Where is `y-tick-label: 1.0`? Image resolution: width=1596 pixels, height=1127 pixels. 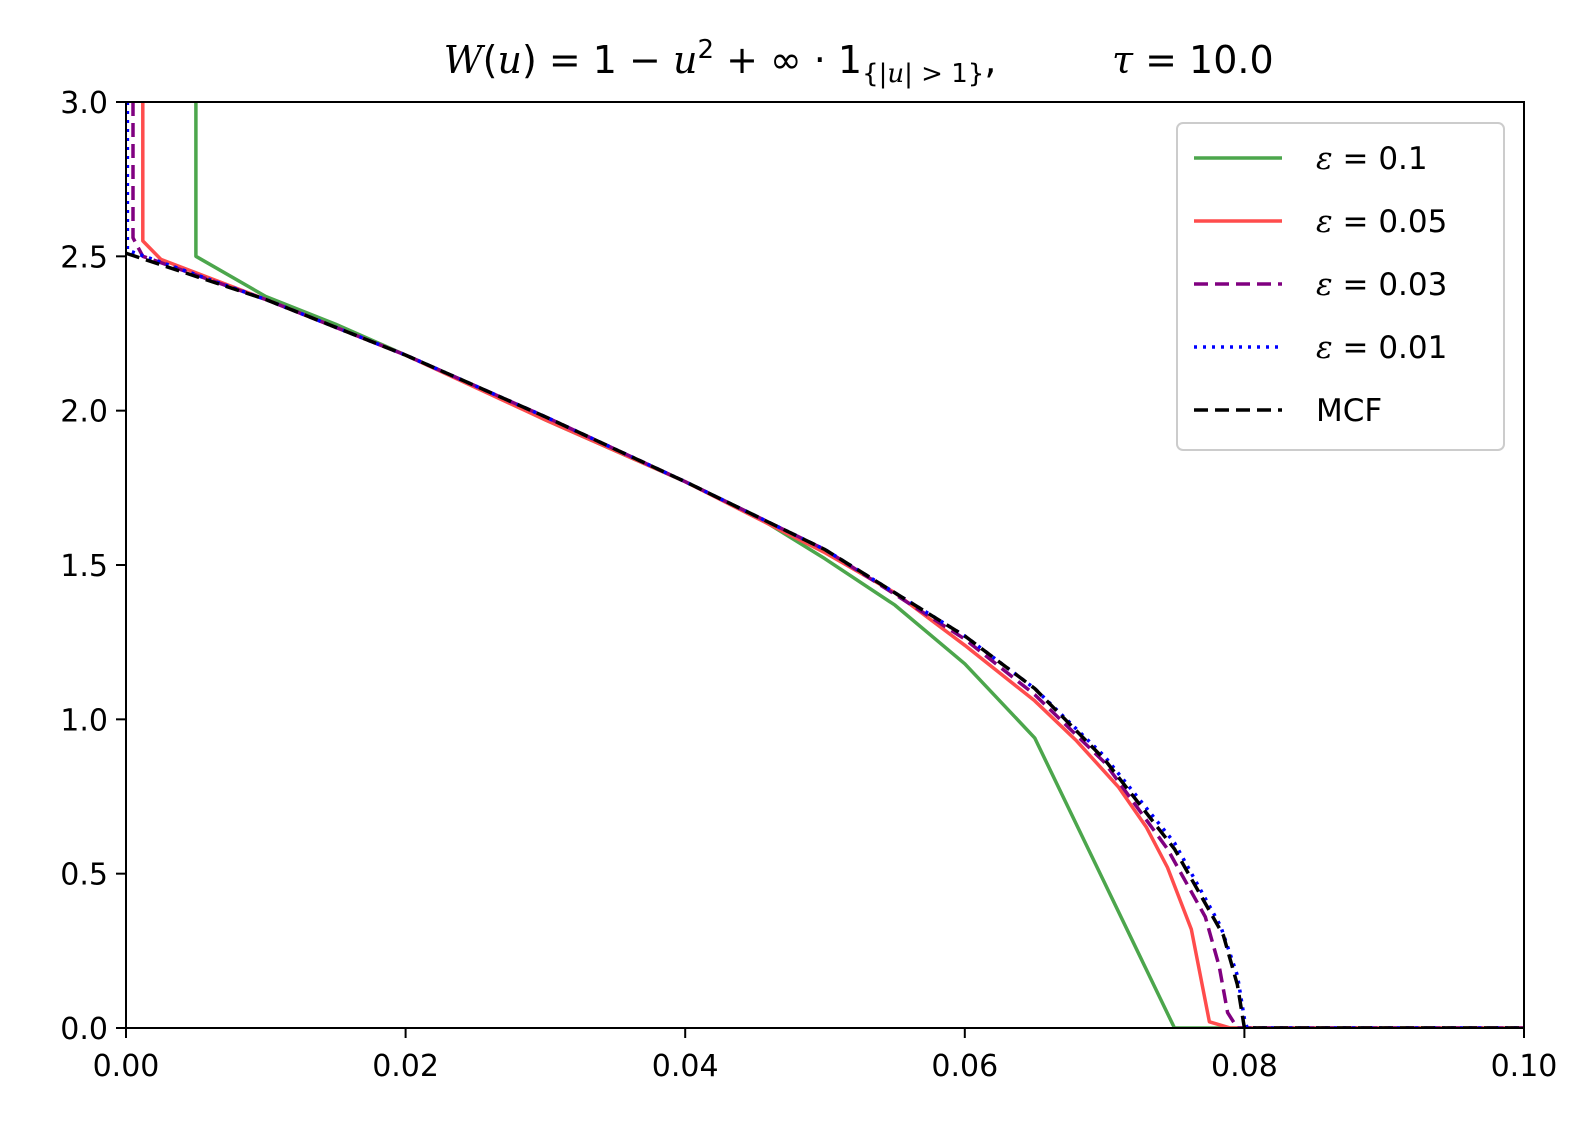 y-tick-label: 1.0 is located at coordinates (84, 720).